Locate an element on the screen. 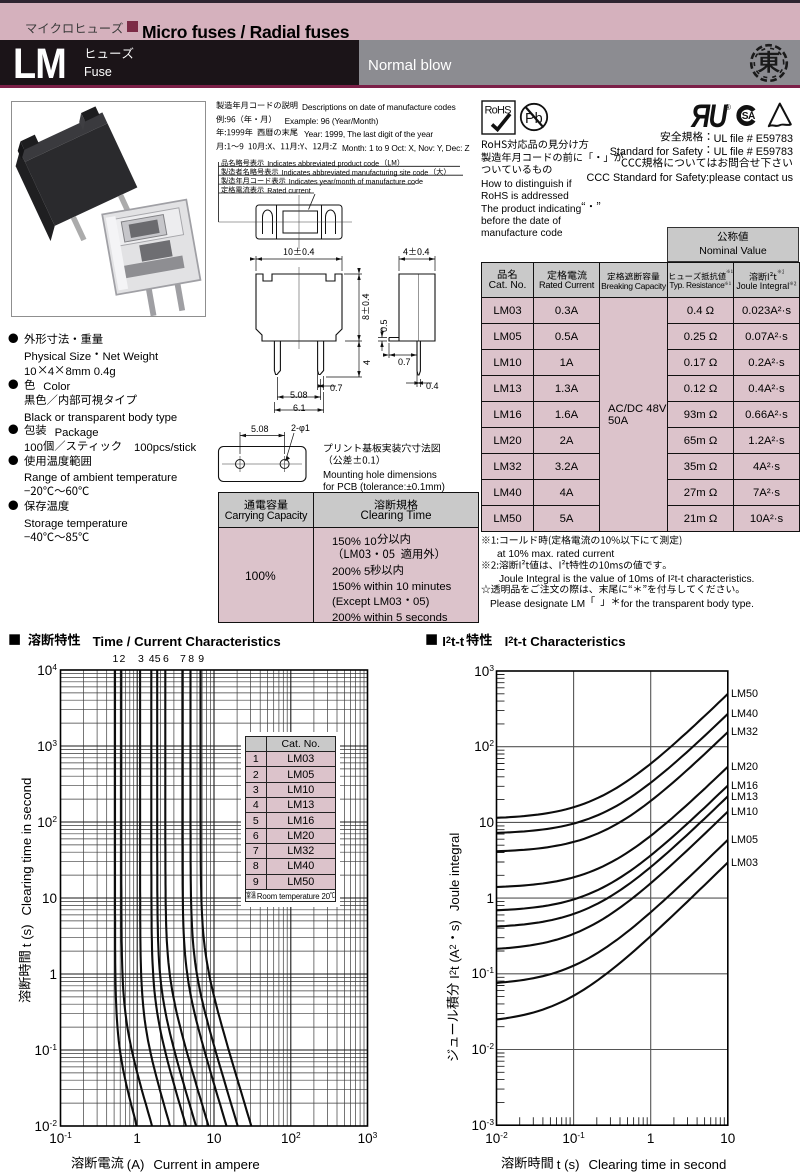 The image size is (800, 1176). svg-text: SA is located at coordinates (749, 116).